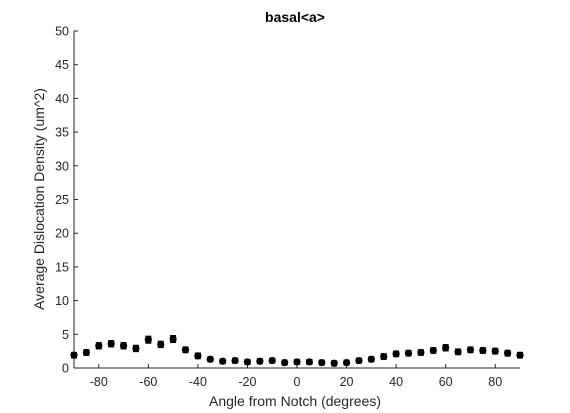 This screenshot has height=413, width=570. I want to click on x-tick-label: 40, so click(396, 382).